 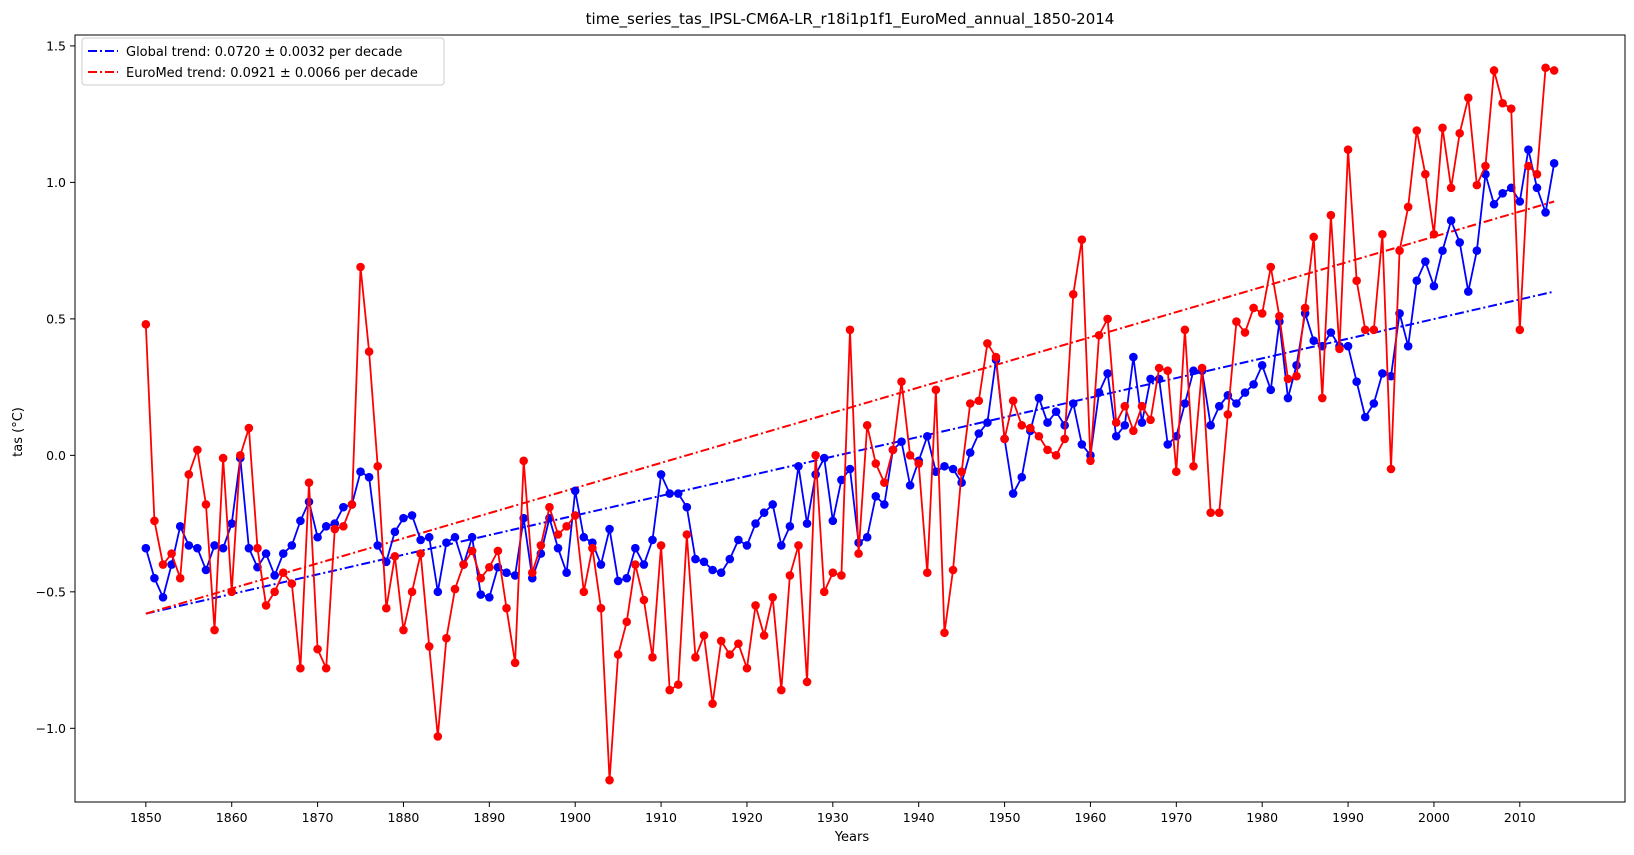 I want to click on global-point-1917, so click(x=721, y=573).